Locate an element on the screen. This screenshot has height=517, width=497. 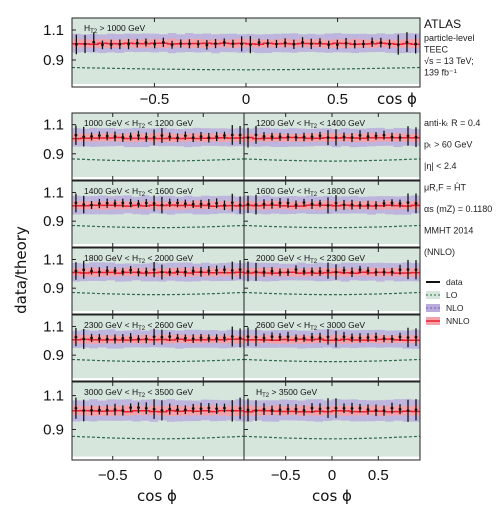
legend-swatch-lo is located at coordinates (433, 295).